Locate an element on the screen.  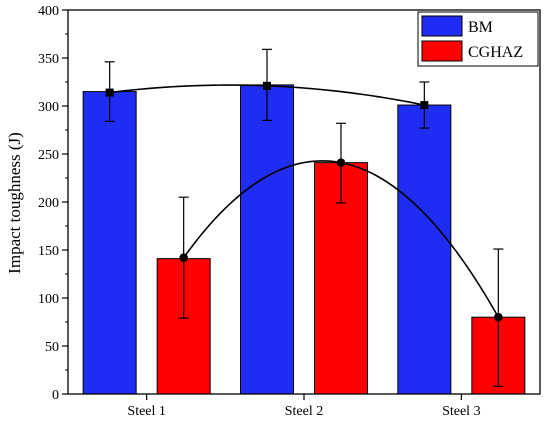
y-tick-label: 200 is located at coordinates (48, 203).